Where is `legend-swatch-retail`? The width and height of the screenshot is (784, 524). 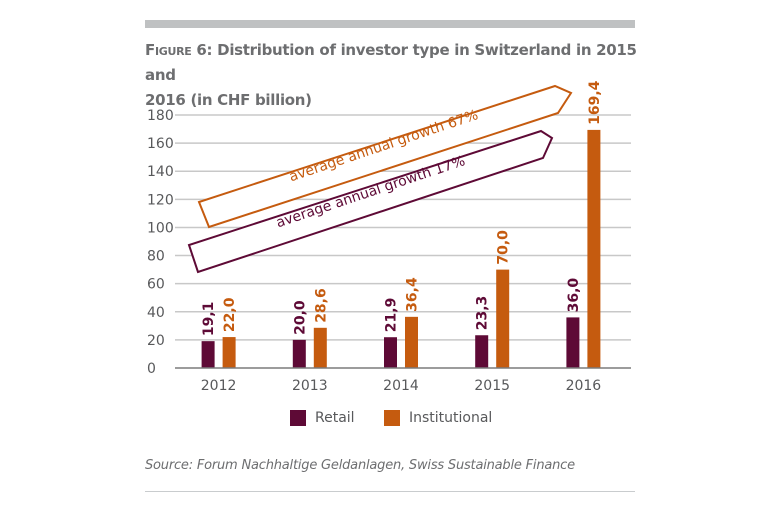 legend-swatch-retail is located at coordinates (298, 418).